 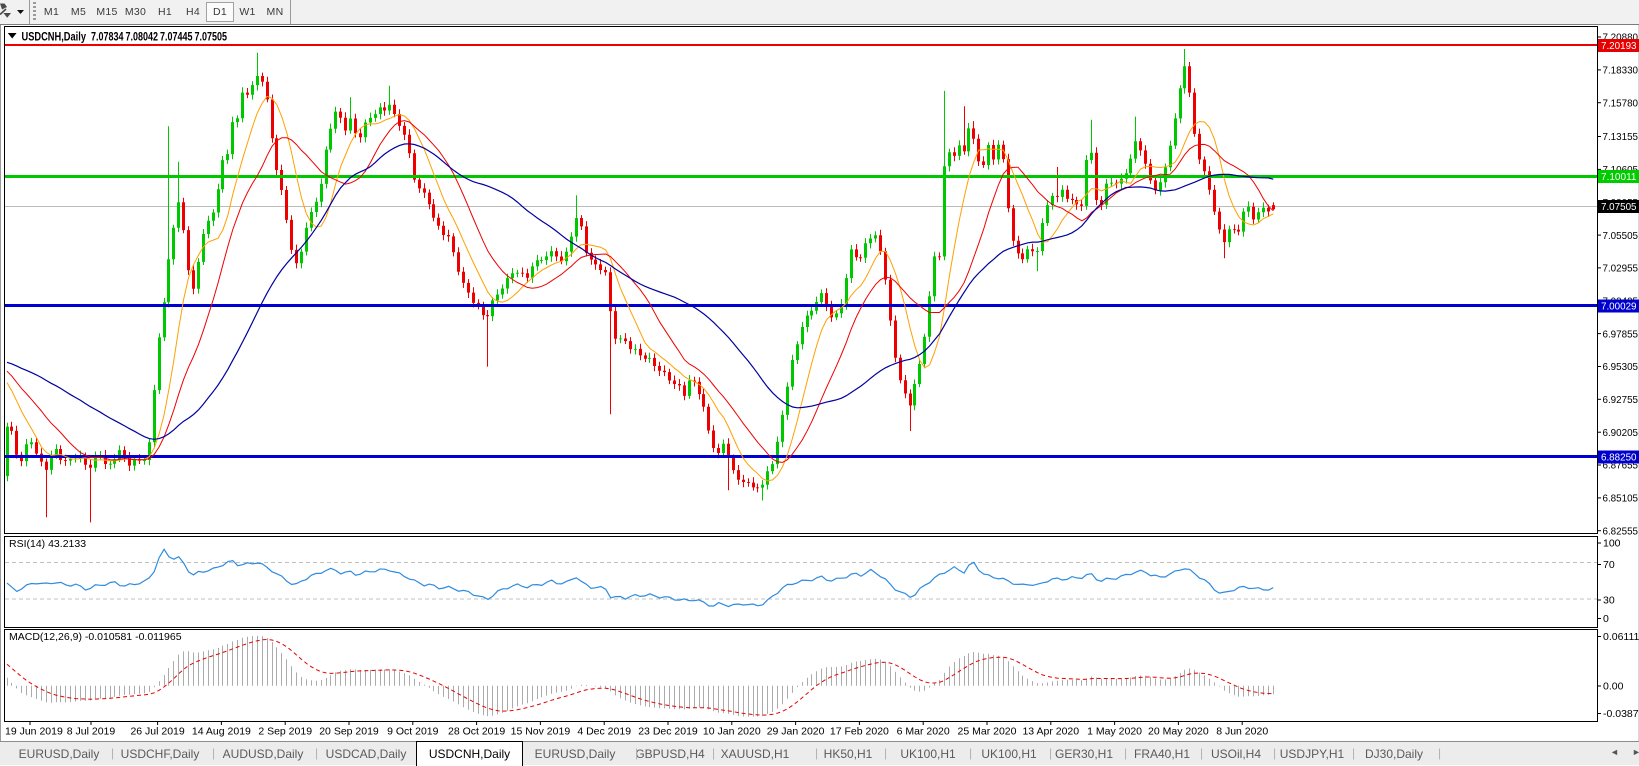 What do you see at coordinates (1619, 307) in the screenshot?
I see `svg-text: 7.00029` at bounding box center [1619, 307].